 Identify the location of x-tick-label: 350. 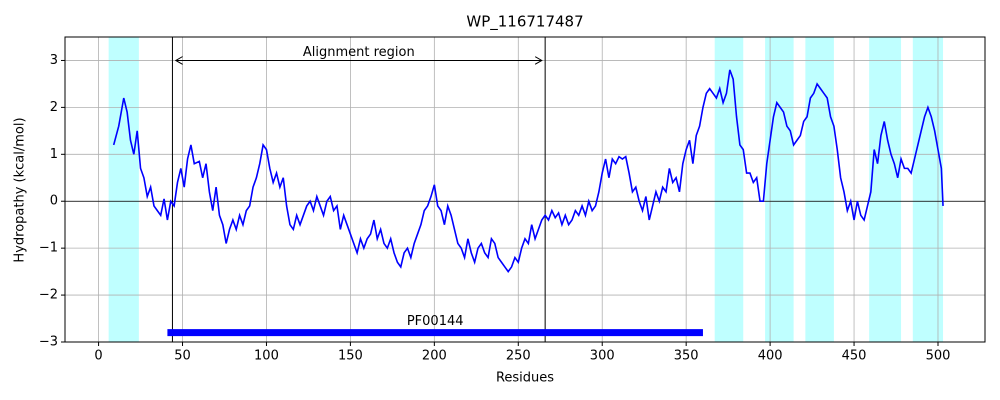
(686, 356).